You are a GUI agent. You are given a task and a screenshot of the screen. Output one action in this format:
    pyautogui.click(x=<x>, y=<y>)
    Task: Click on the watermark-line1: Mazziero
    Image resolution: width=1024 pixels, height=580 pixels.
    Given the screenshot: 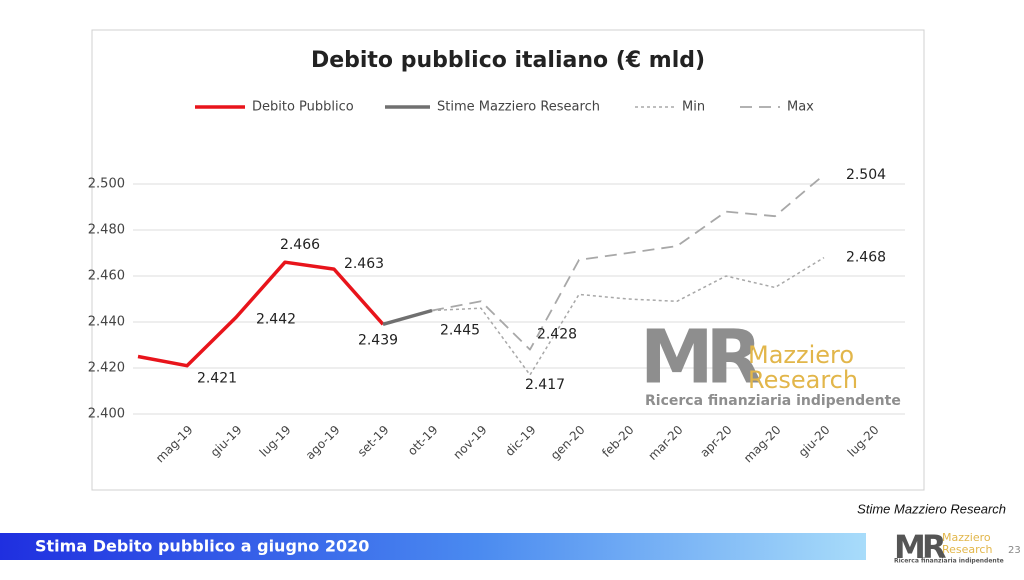 What is the action you would take?
    pyautogui.click(x=801, y=355)
    